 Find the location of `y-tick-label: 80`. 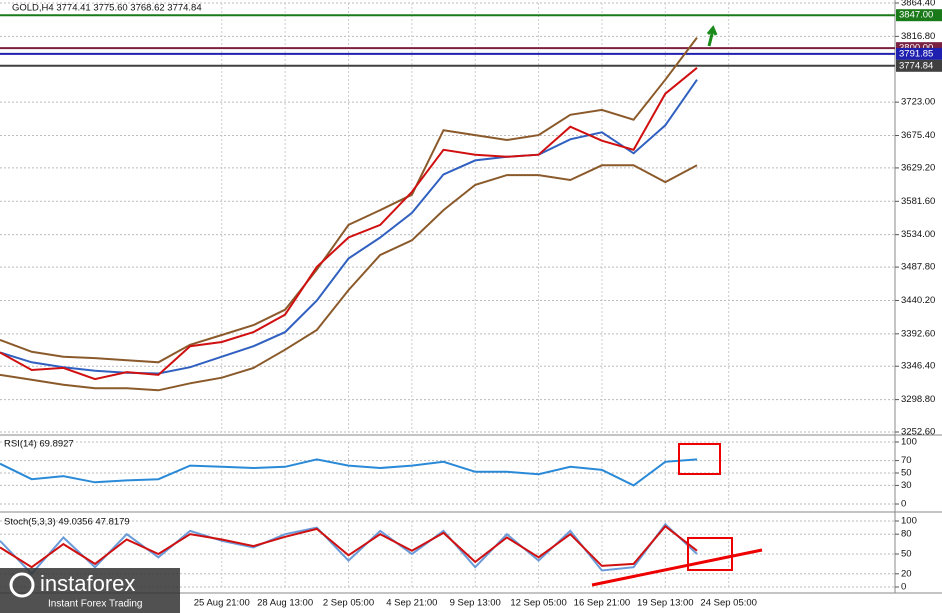

y-tick-label: 80 is located at coordinates (906, 534).